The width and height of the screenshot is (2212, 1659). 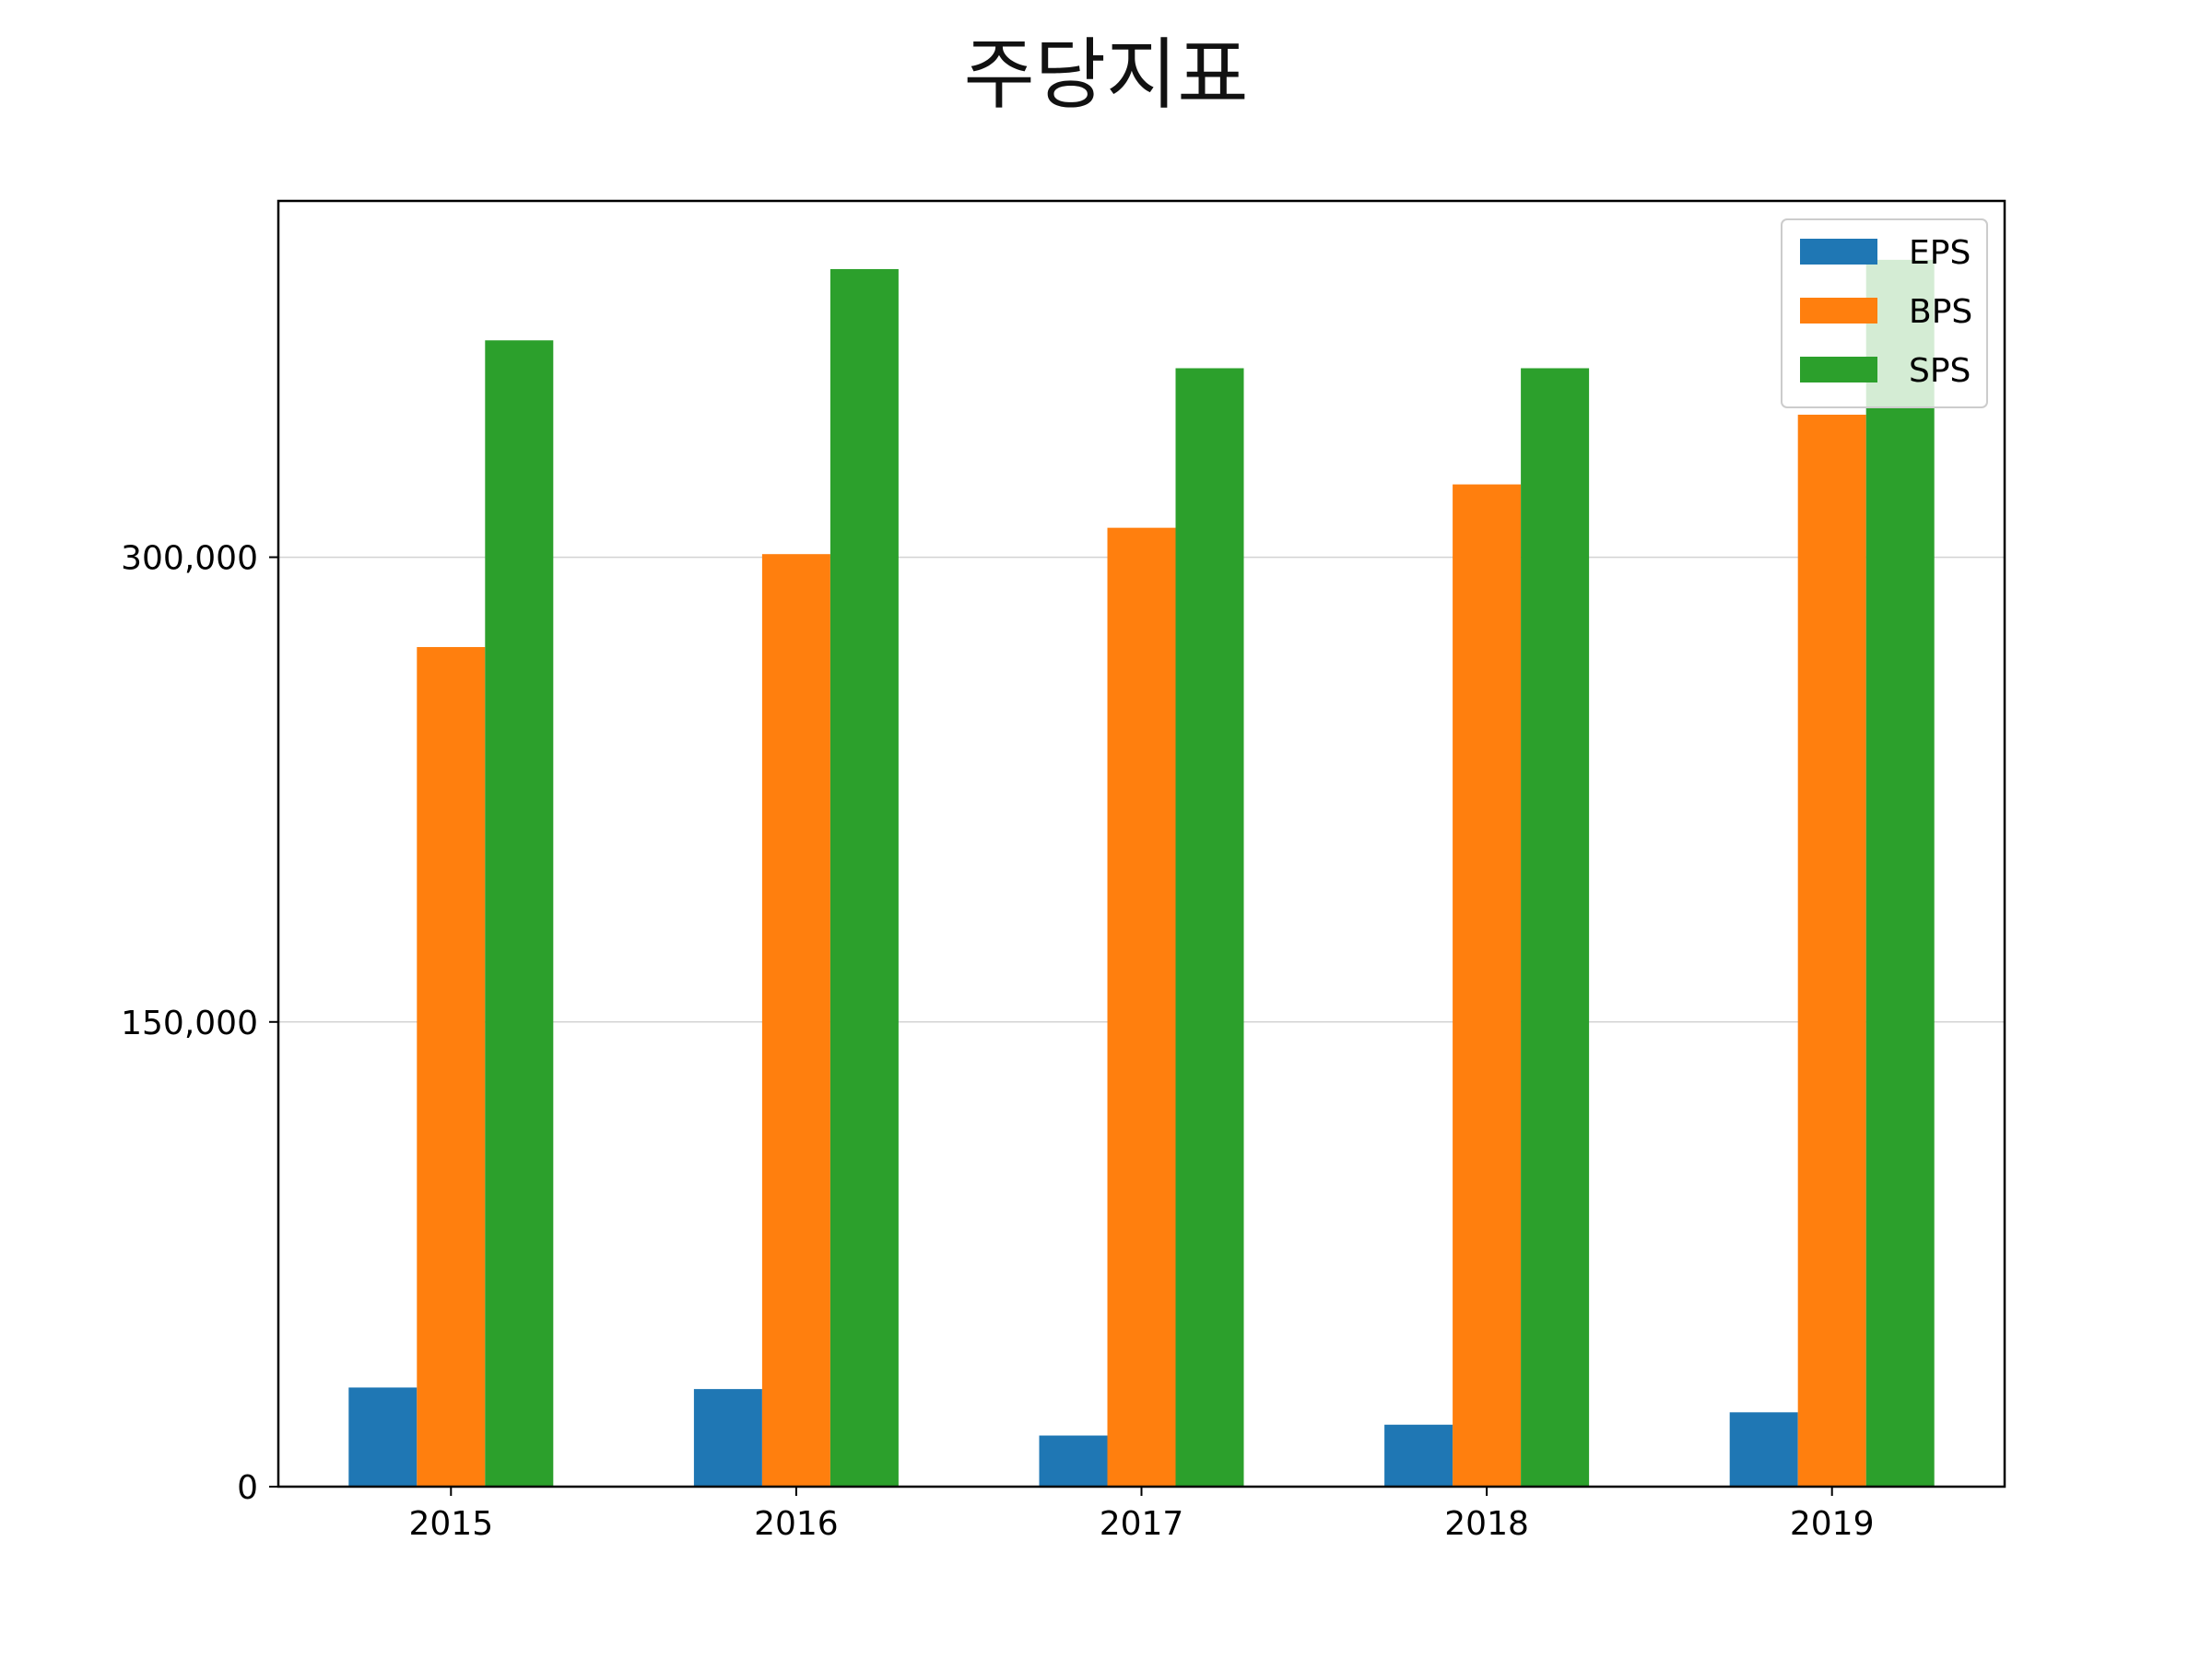 I want to click on bar-bps-2019, so click(x=1831, y=951).